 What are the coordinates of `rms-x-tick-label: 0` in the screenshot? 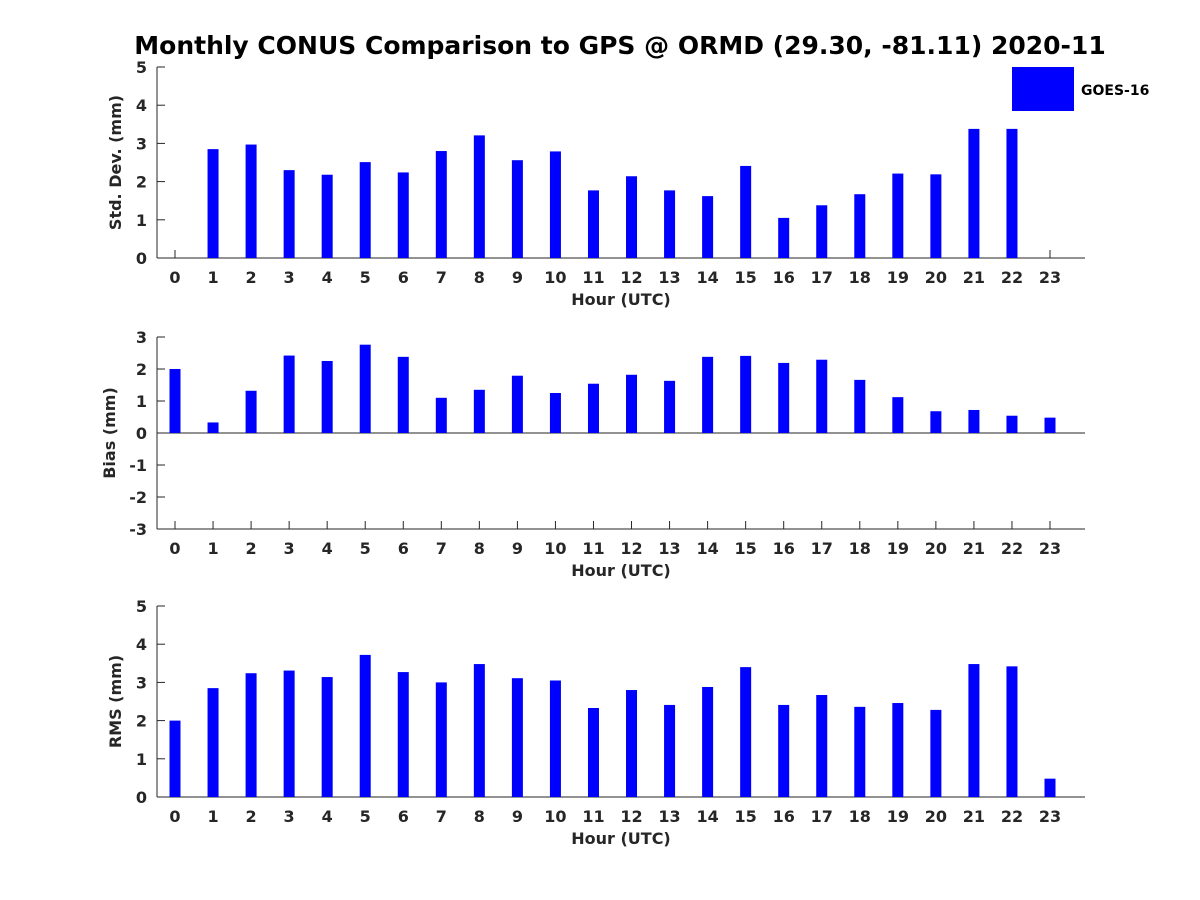 It's located at (174, 816).